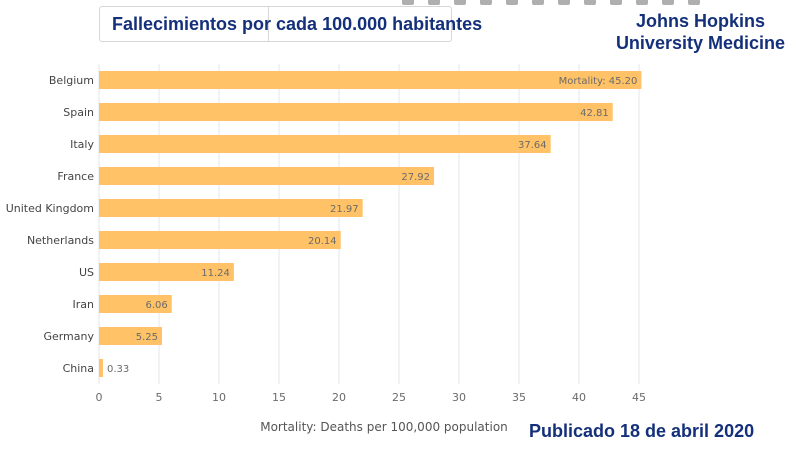 Image resolution: width=810 pixels, height=449 pixels. I want to click on category-label: Netherlands, so click(60, 240).